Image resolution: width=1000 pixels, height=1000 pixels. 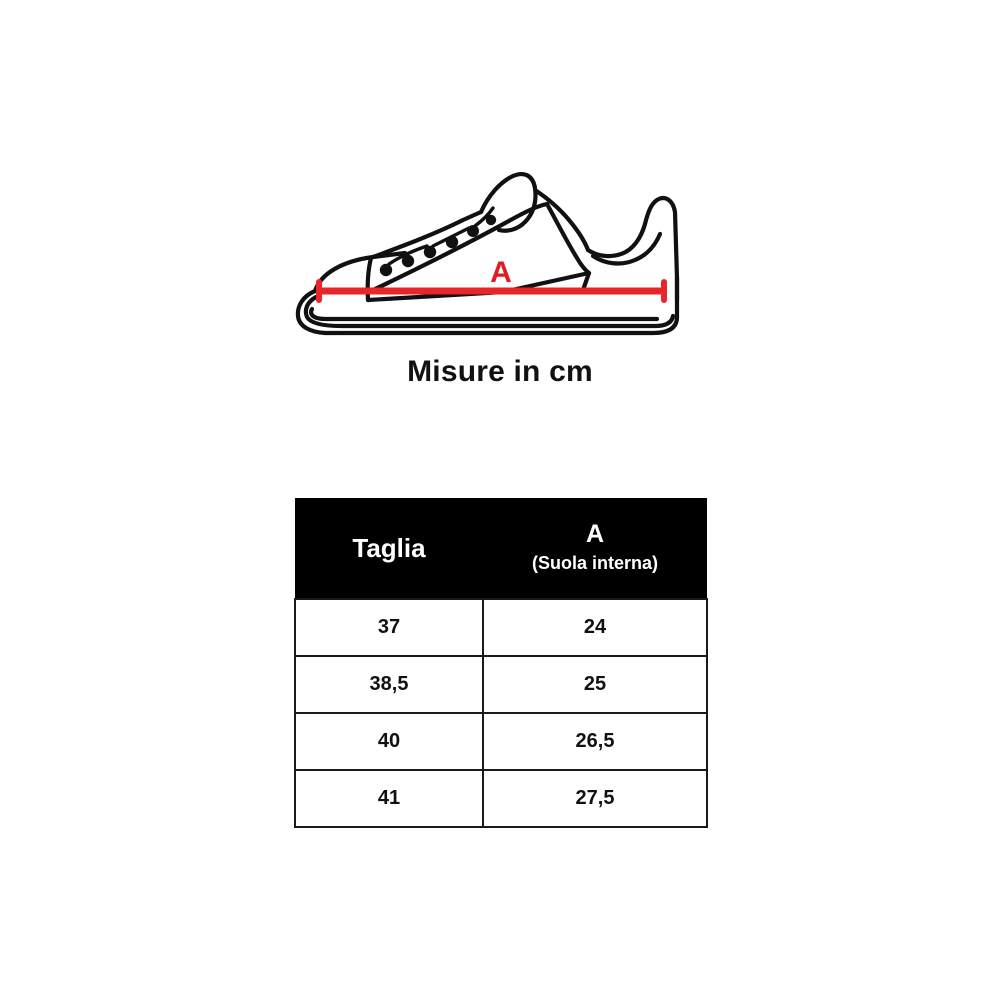 What do you see at coordinates (561, 220) in the screenshot?
I see `quarter-top-line` at bounding box center [561, 220].